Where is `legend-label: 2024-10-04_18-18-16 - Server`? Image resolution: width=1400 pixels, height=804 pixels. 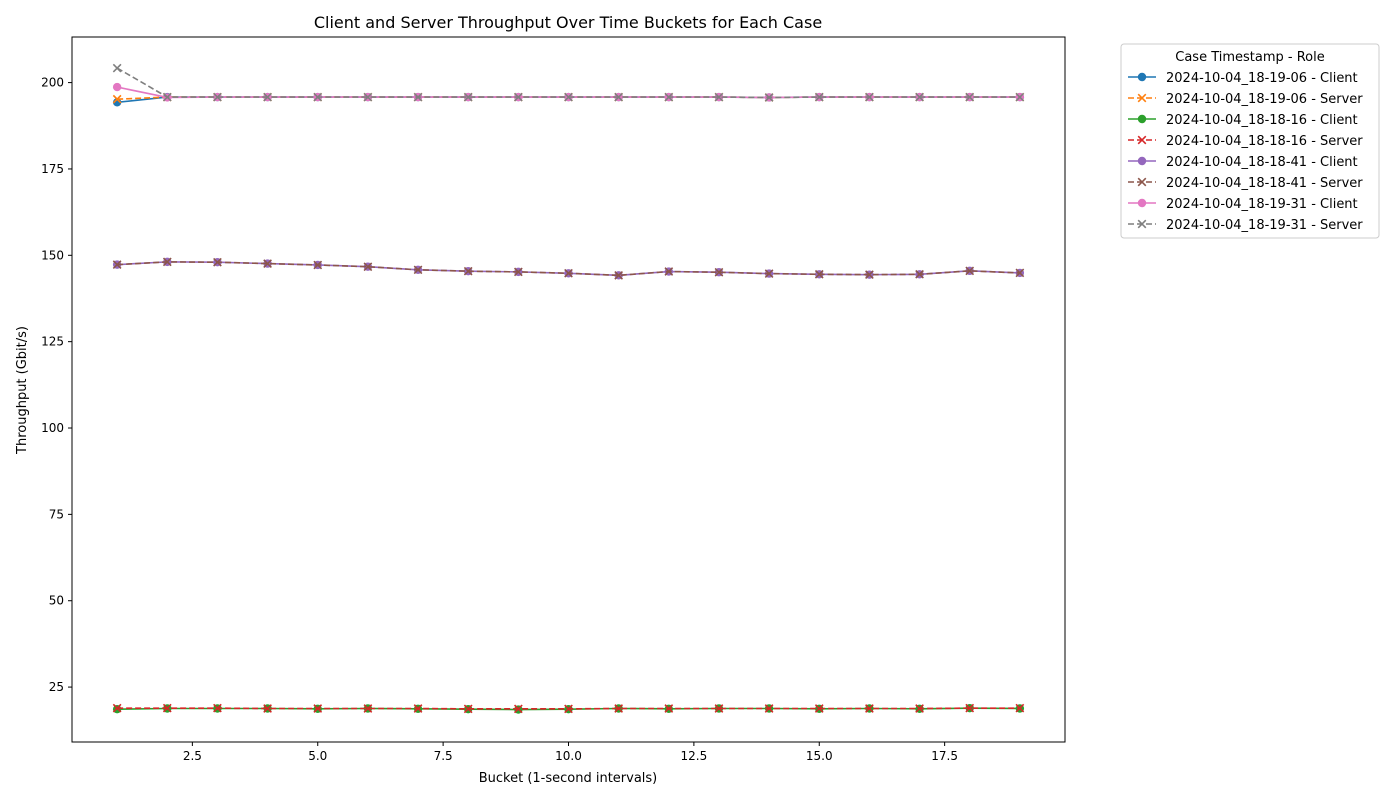
legend-label: 2024-10-04_18-18-16 - Server is located at coordinates (1264, 141).